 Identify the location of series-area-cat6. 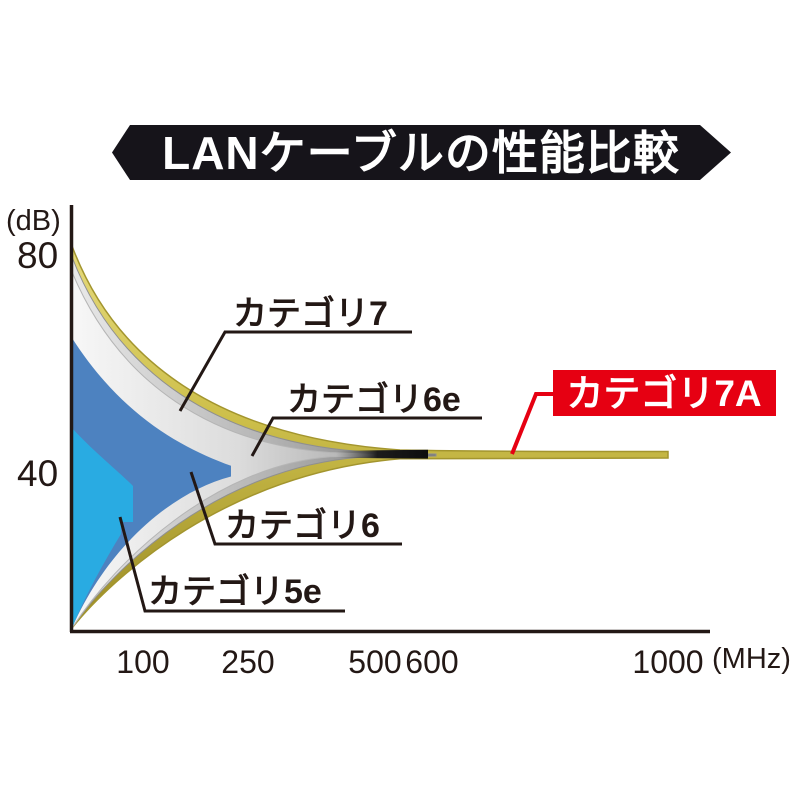
(151, 483).